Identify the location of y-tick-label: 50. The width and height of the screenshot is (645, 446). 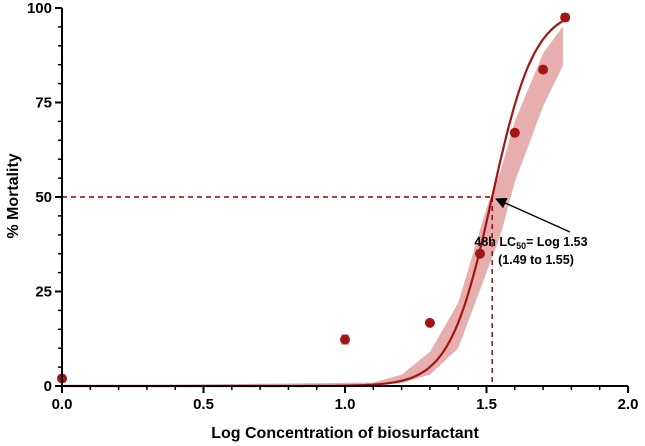
(43, 197).